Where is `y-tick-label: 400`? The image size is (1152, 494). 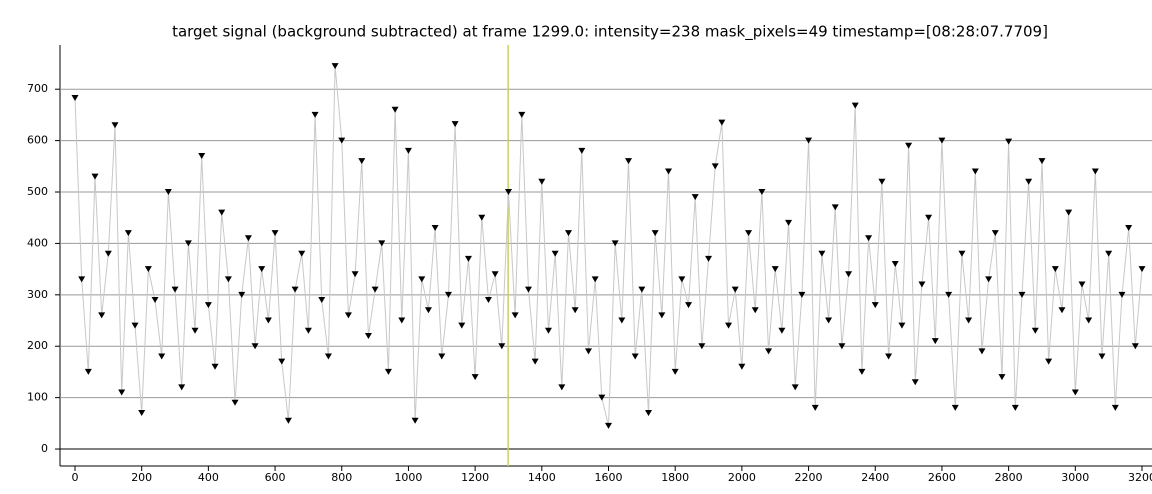
y-tick-label: 400 is located at coordinates (37, 242).